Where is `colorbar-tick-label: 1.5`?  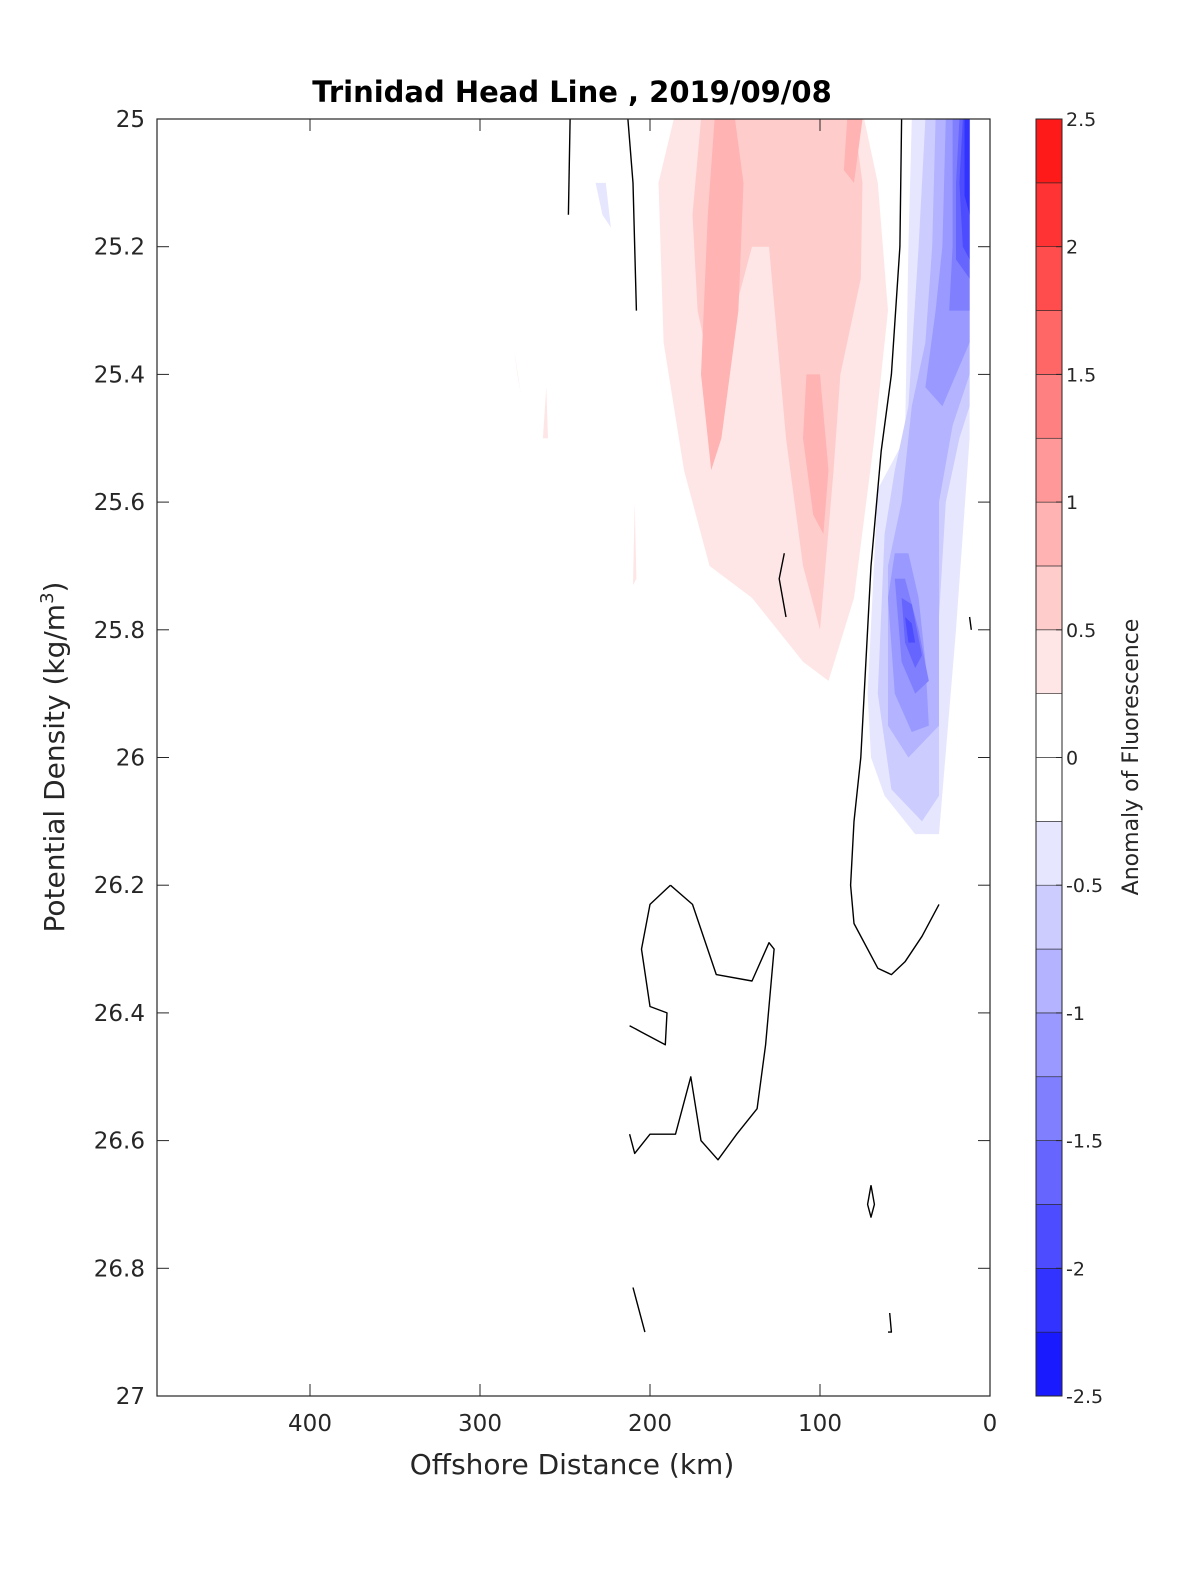 colorbar-tick-label: 1.5 is located at coordinates (1081, 375).